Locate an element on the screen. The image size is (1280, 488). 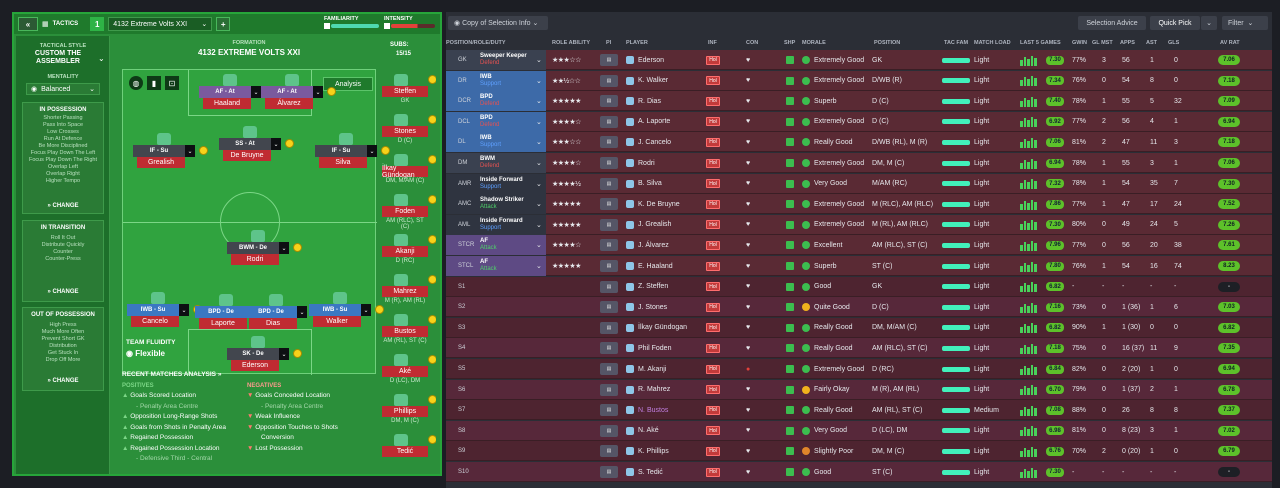
column-header: GLS is located at coordinates (1174, 43).